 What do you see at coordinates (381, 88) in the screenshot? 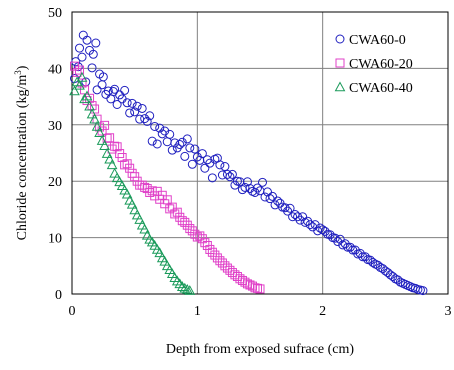
I see `legend-label: CWA60-40` at bounding box center [381, 88].